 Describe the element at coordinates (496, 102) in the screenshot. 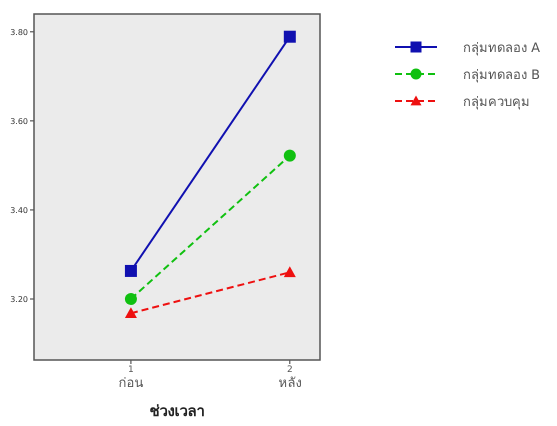

I see `legend-label: กลุ่มควบคุม` at that location.